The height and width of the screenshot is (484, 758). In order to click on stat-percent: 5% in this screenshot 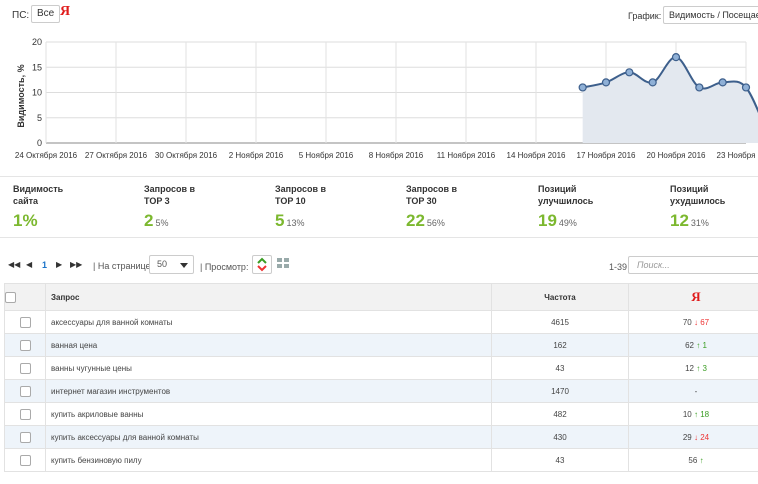, I will do `click(162, 223)`.